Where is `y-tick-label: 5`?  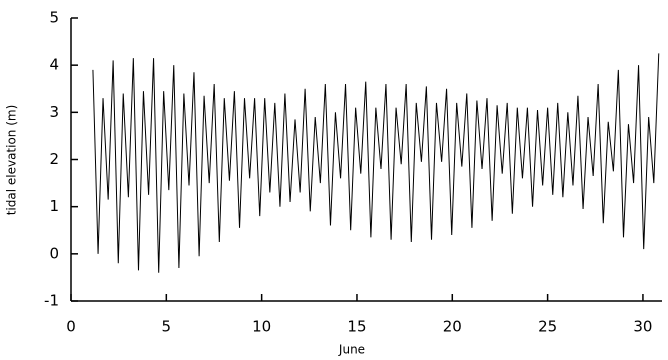
y-tick-label: 5 is located at coordinates (54, 18).